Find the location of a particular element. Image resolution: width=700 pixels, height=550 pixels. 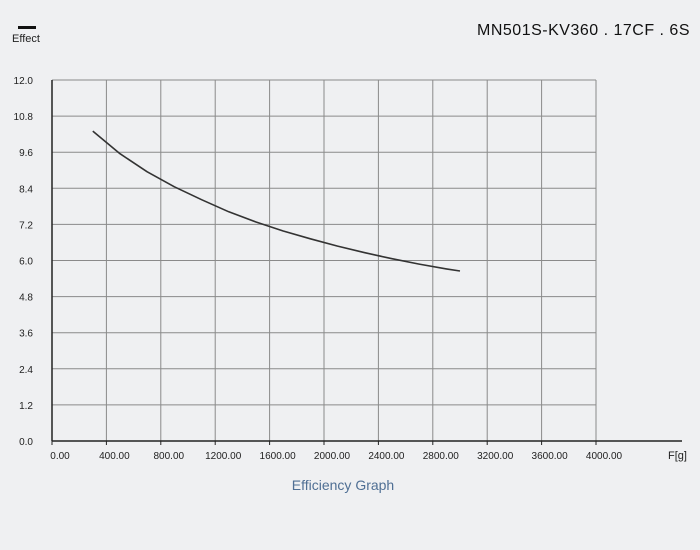

x-tick-label: 2400.00 is located at coordinates (386, 456).